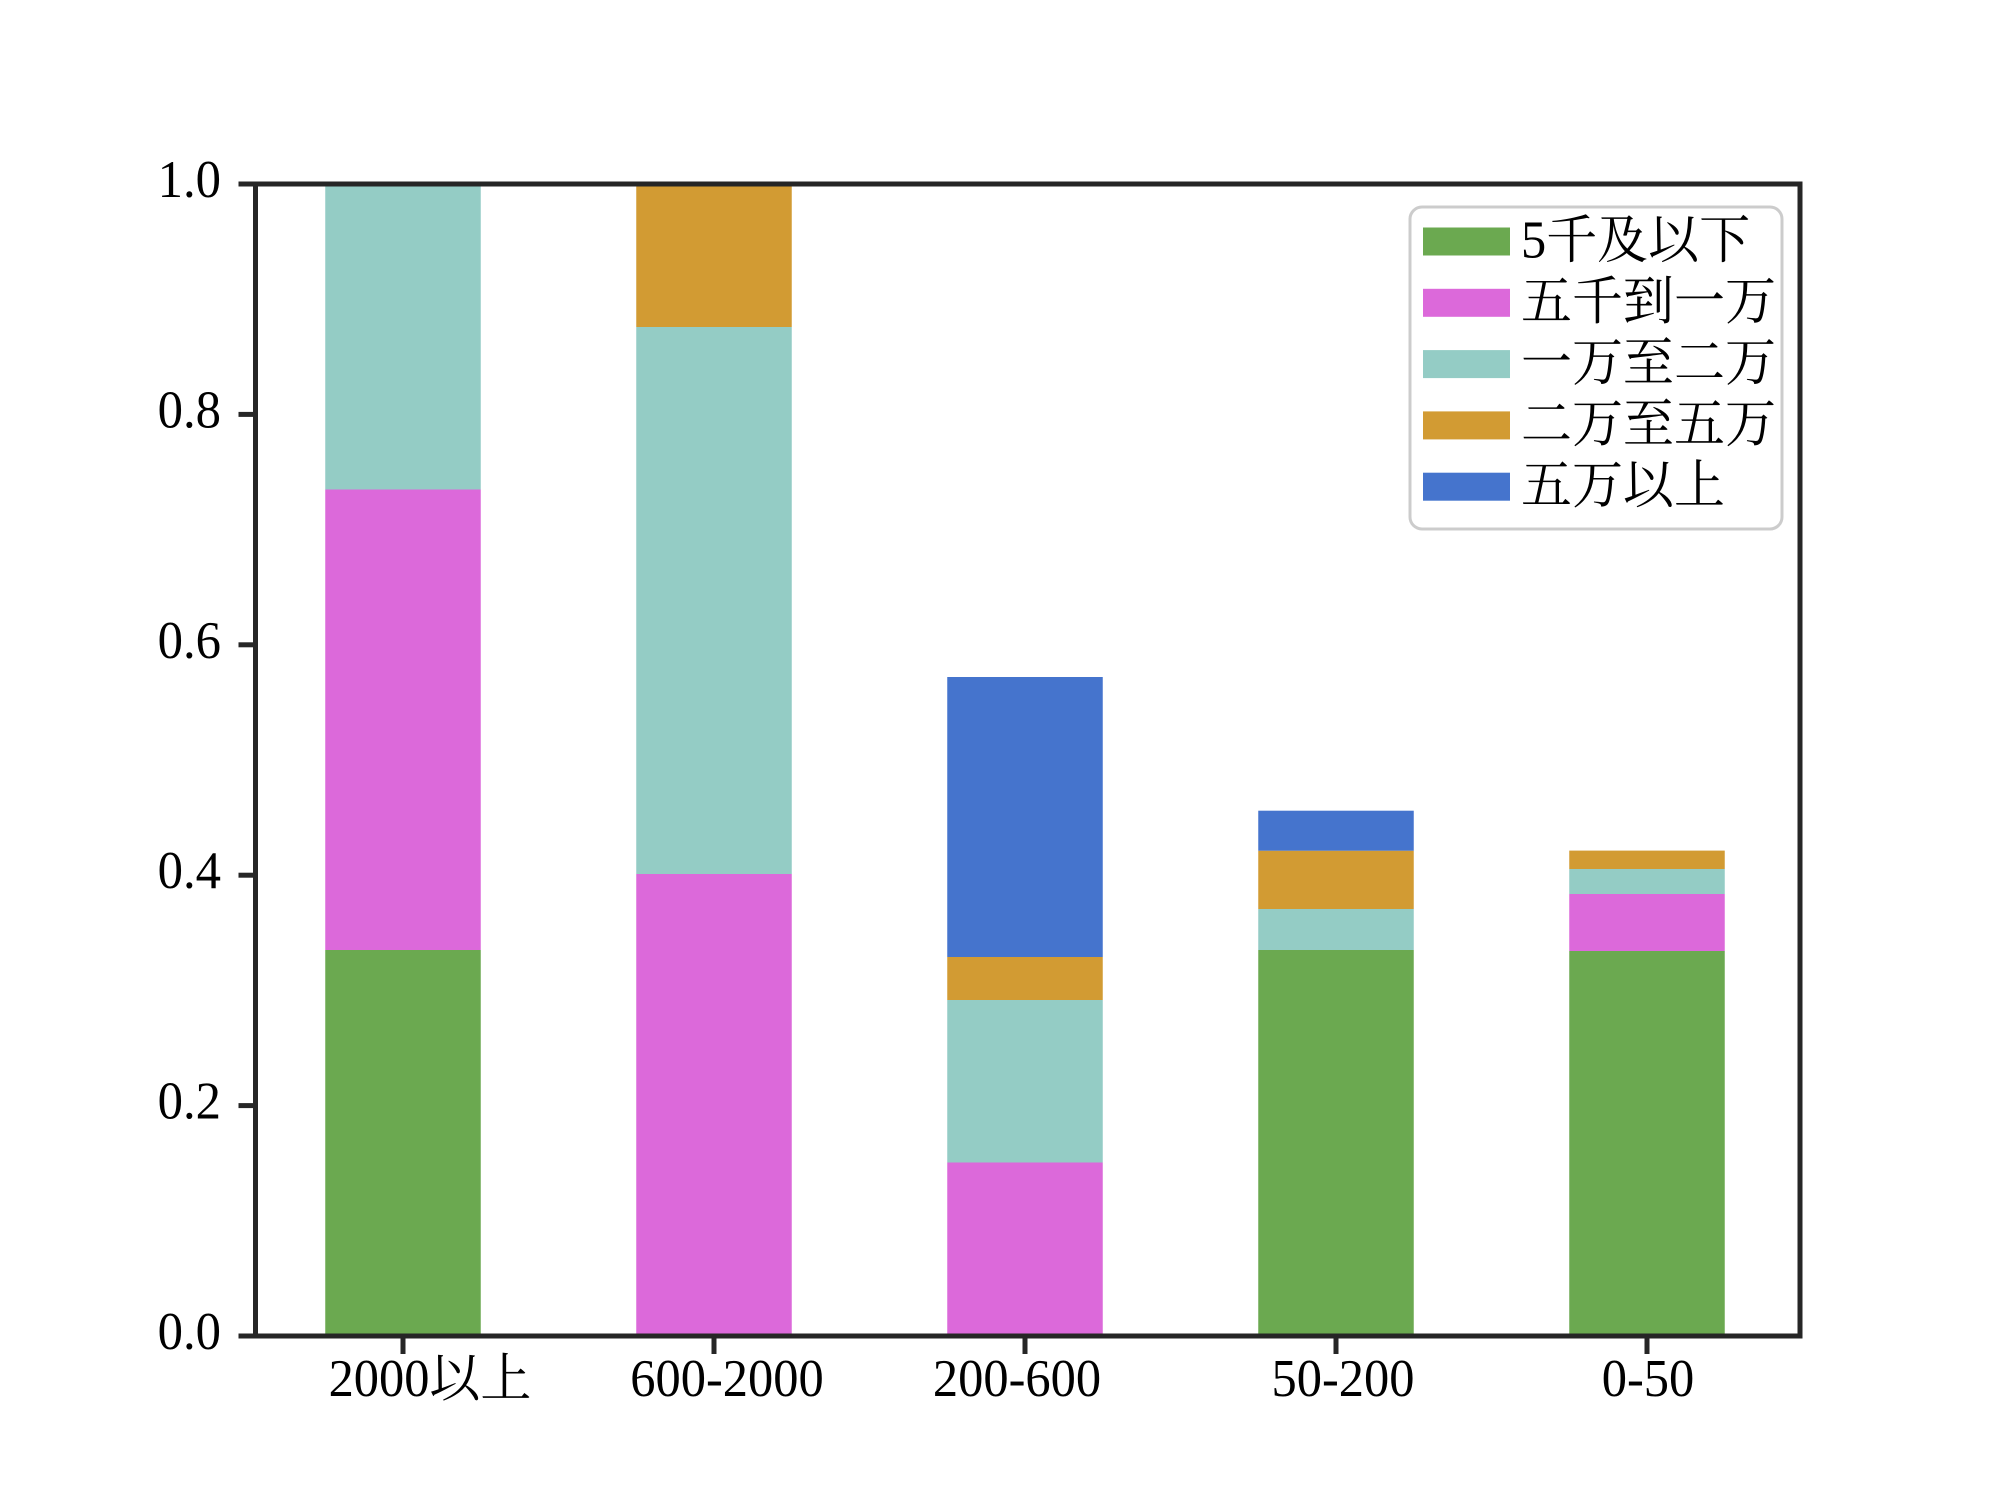  What do you see at coordinates (189, 1332) in the screenshot?
I see `svg-text: 0.0` at bounding box center [189, 1332].